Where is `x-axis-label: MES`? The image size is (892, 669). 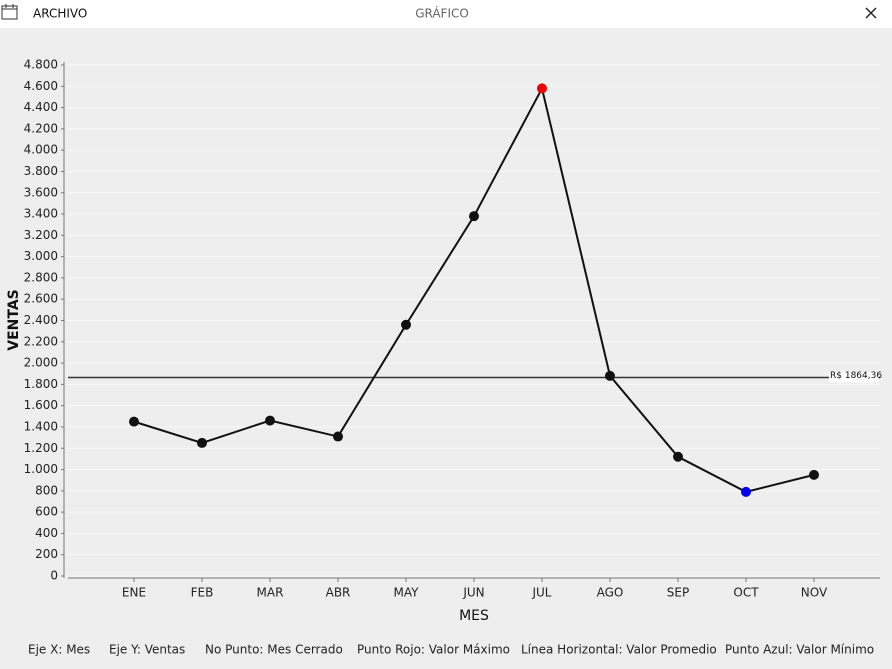
x-axis-label: MES is located at coordinates (474, 616).